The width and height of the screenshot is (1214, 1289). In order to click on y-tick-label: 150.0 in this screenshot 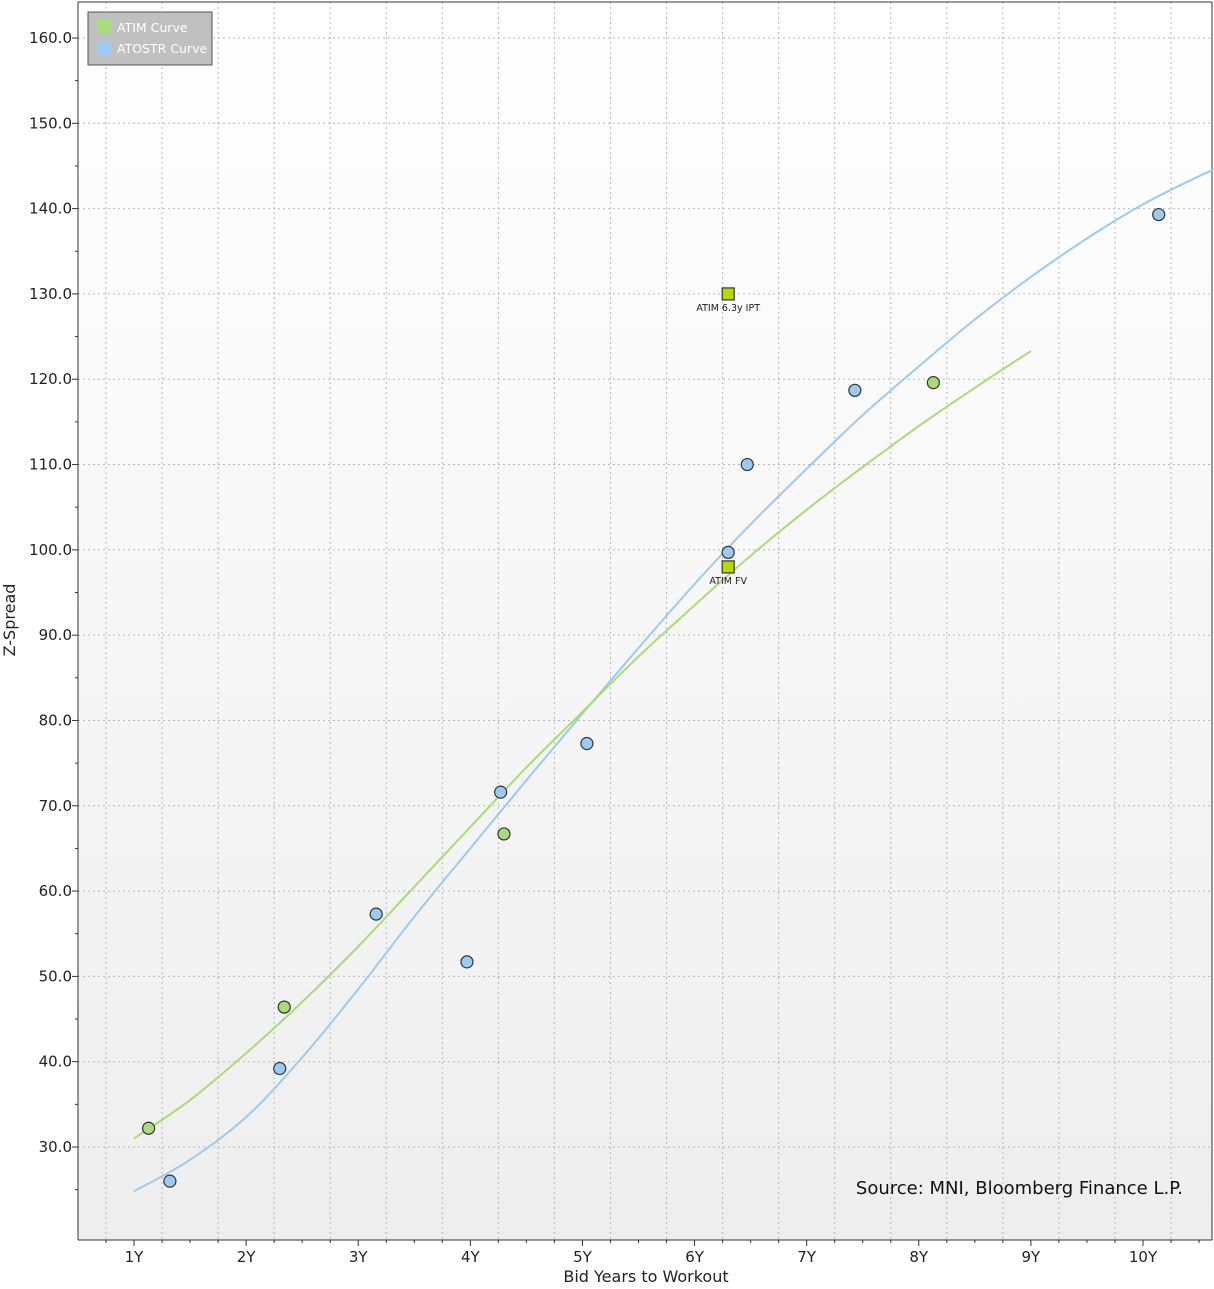, I will do `click(50, 123)`.